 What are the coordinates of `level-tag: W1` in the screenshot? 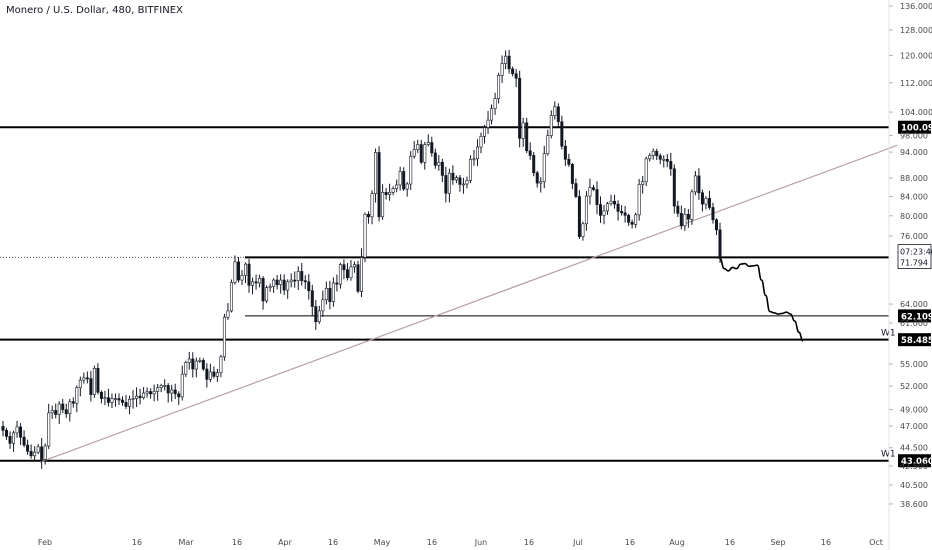 It's located at (888, 334).